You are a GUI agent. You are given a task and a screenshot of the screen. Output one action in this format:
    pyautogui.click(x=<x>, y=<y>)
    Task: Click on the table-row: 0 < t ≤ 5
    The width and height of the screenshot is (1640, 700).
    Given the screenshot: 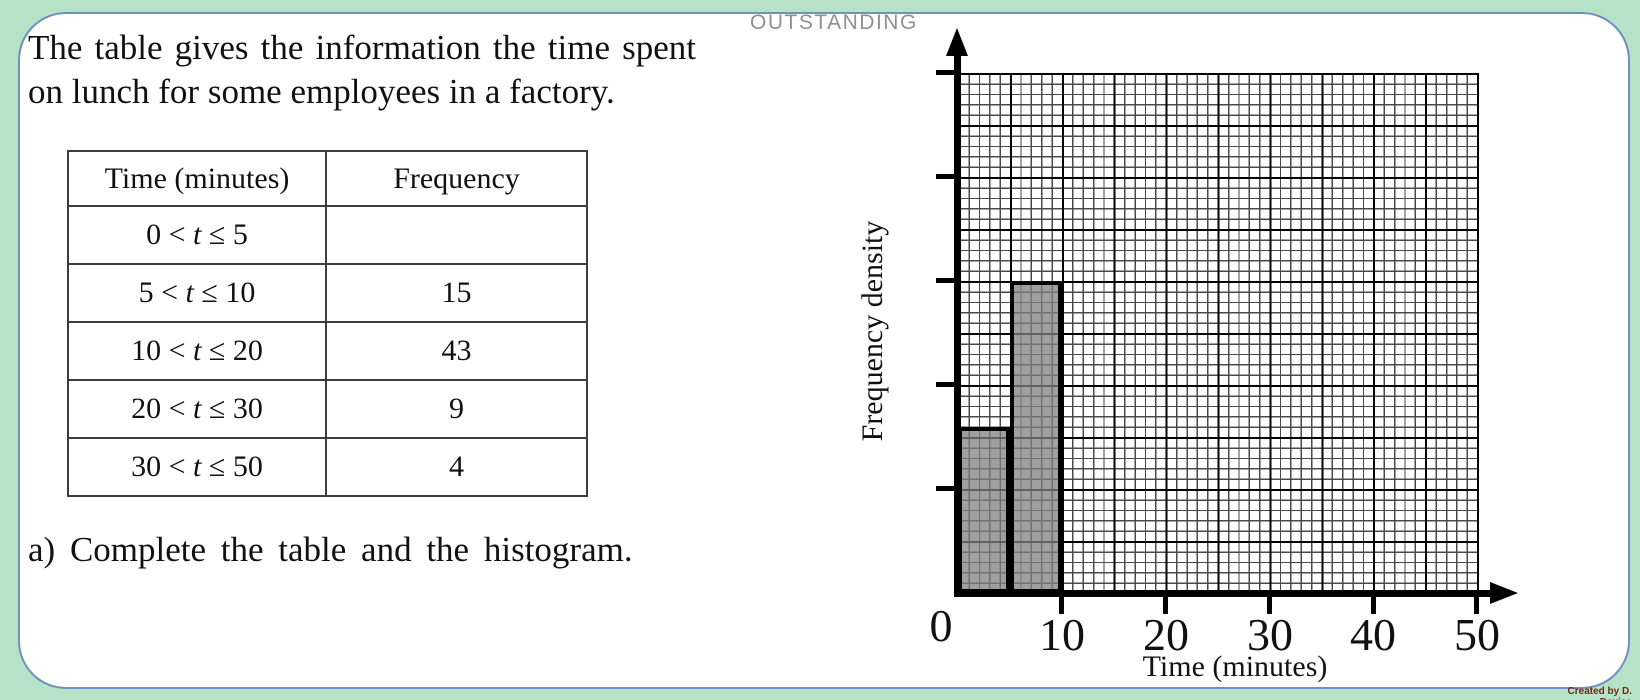 What is the action you would take?
    pyautogui.click(x=327, y=235)
    